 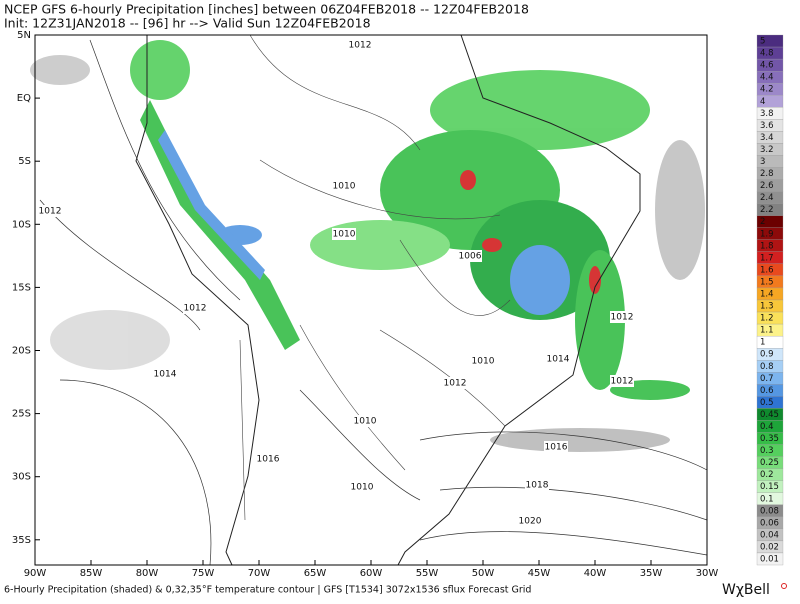 What do you see at coordinates (483, 573) in the screenshot?
I see `lon-label: 50W` at bounding box center [483, 573].